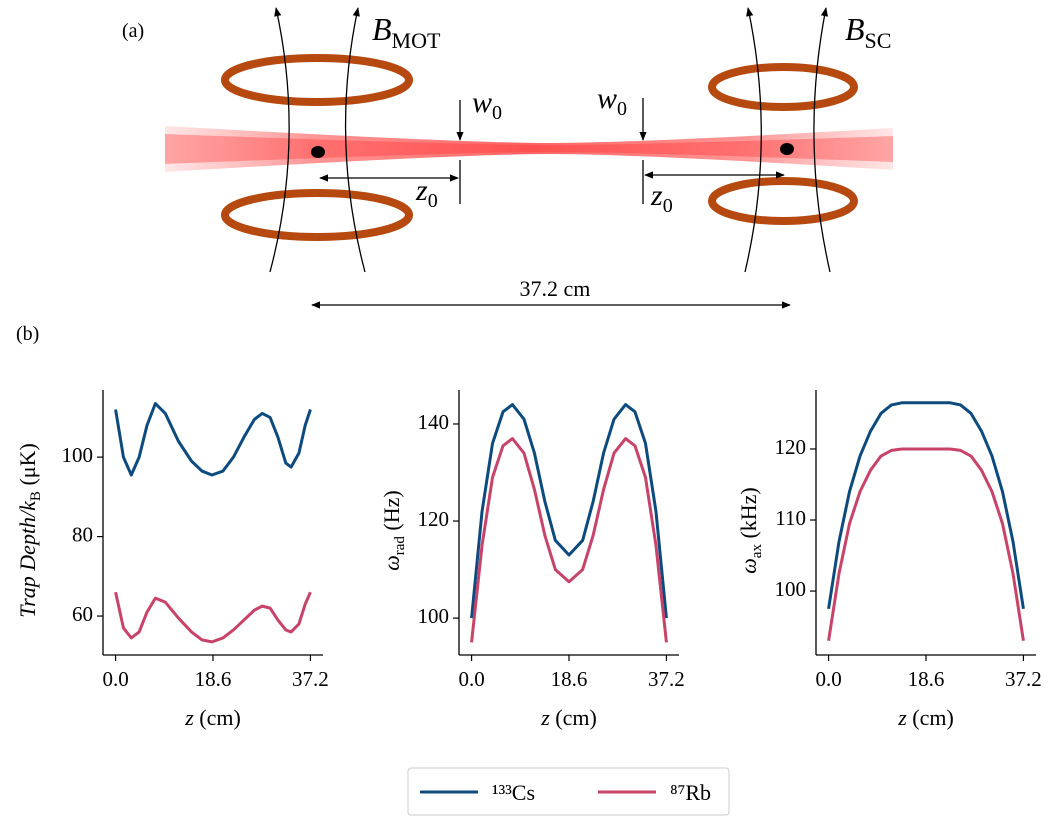  What do you see at coordinates (551, 203) in the screenshot?
I see `arrows` at bounding box center [551, 203].